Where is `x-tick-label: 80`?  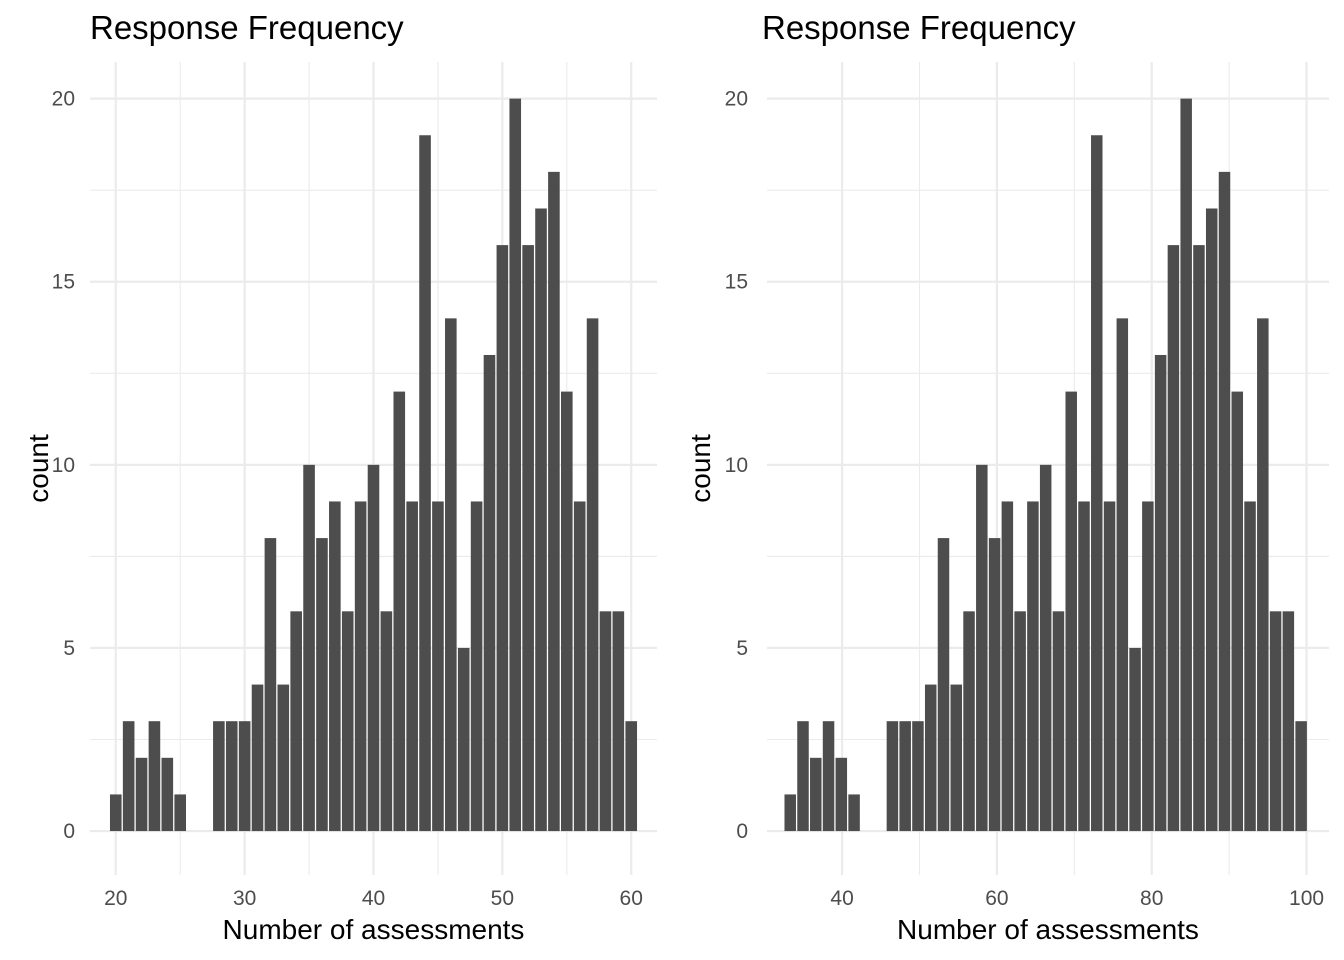
x-tick-label: 80 is located at coordinates (1151, 898).